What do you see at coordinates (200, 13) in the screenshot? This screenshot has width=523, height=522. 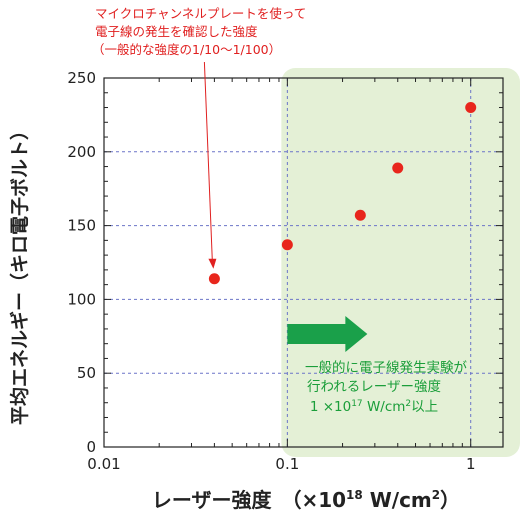 I see `annotation-red-line-1: マイクロチャンネルプレートを使って` at bounding box center [200, 13].